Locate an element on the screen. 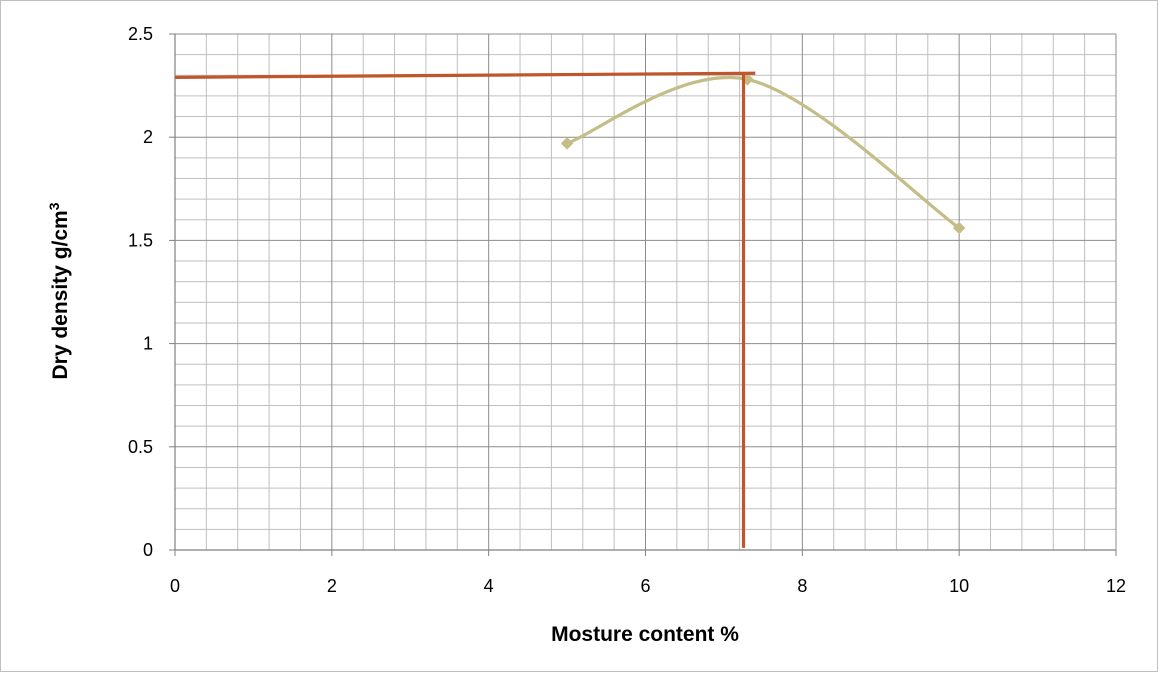 The height and width of the screenshot is (674, 1160). x-tick-labels: 0 2 4 6 8 10 12 is located at coordinates (648, 573).